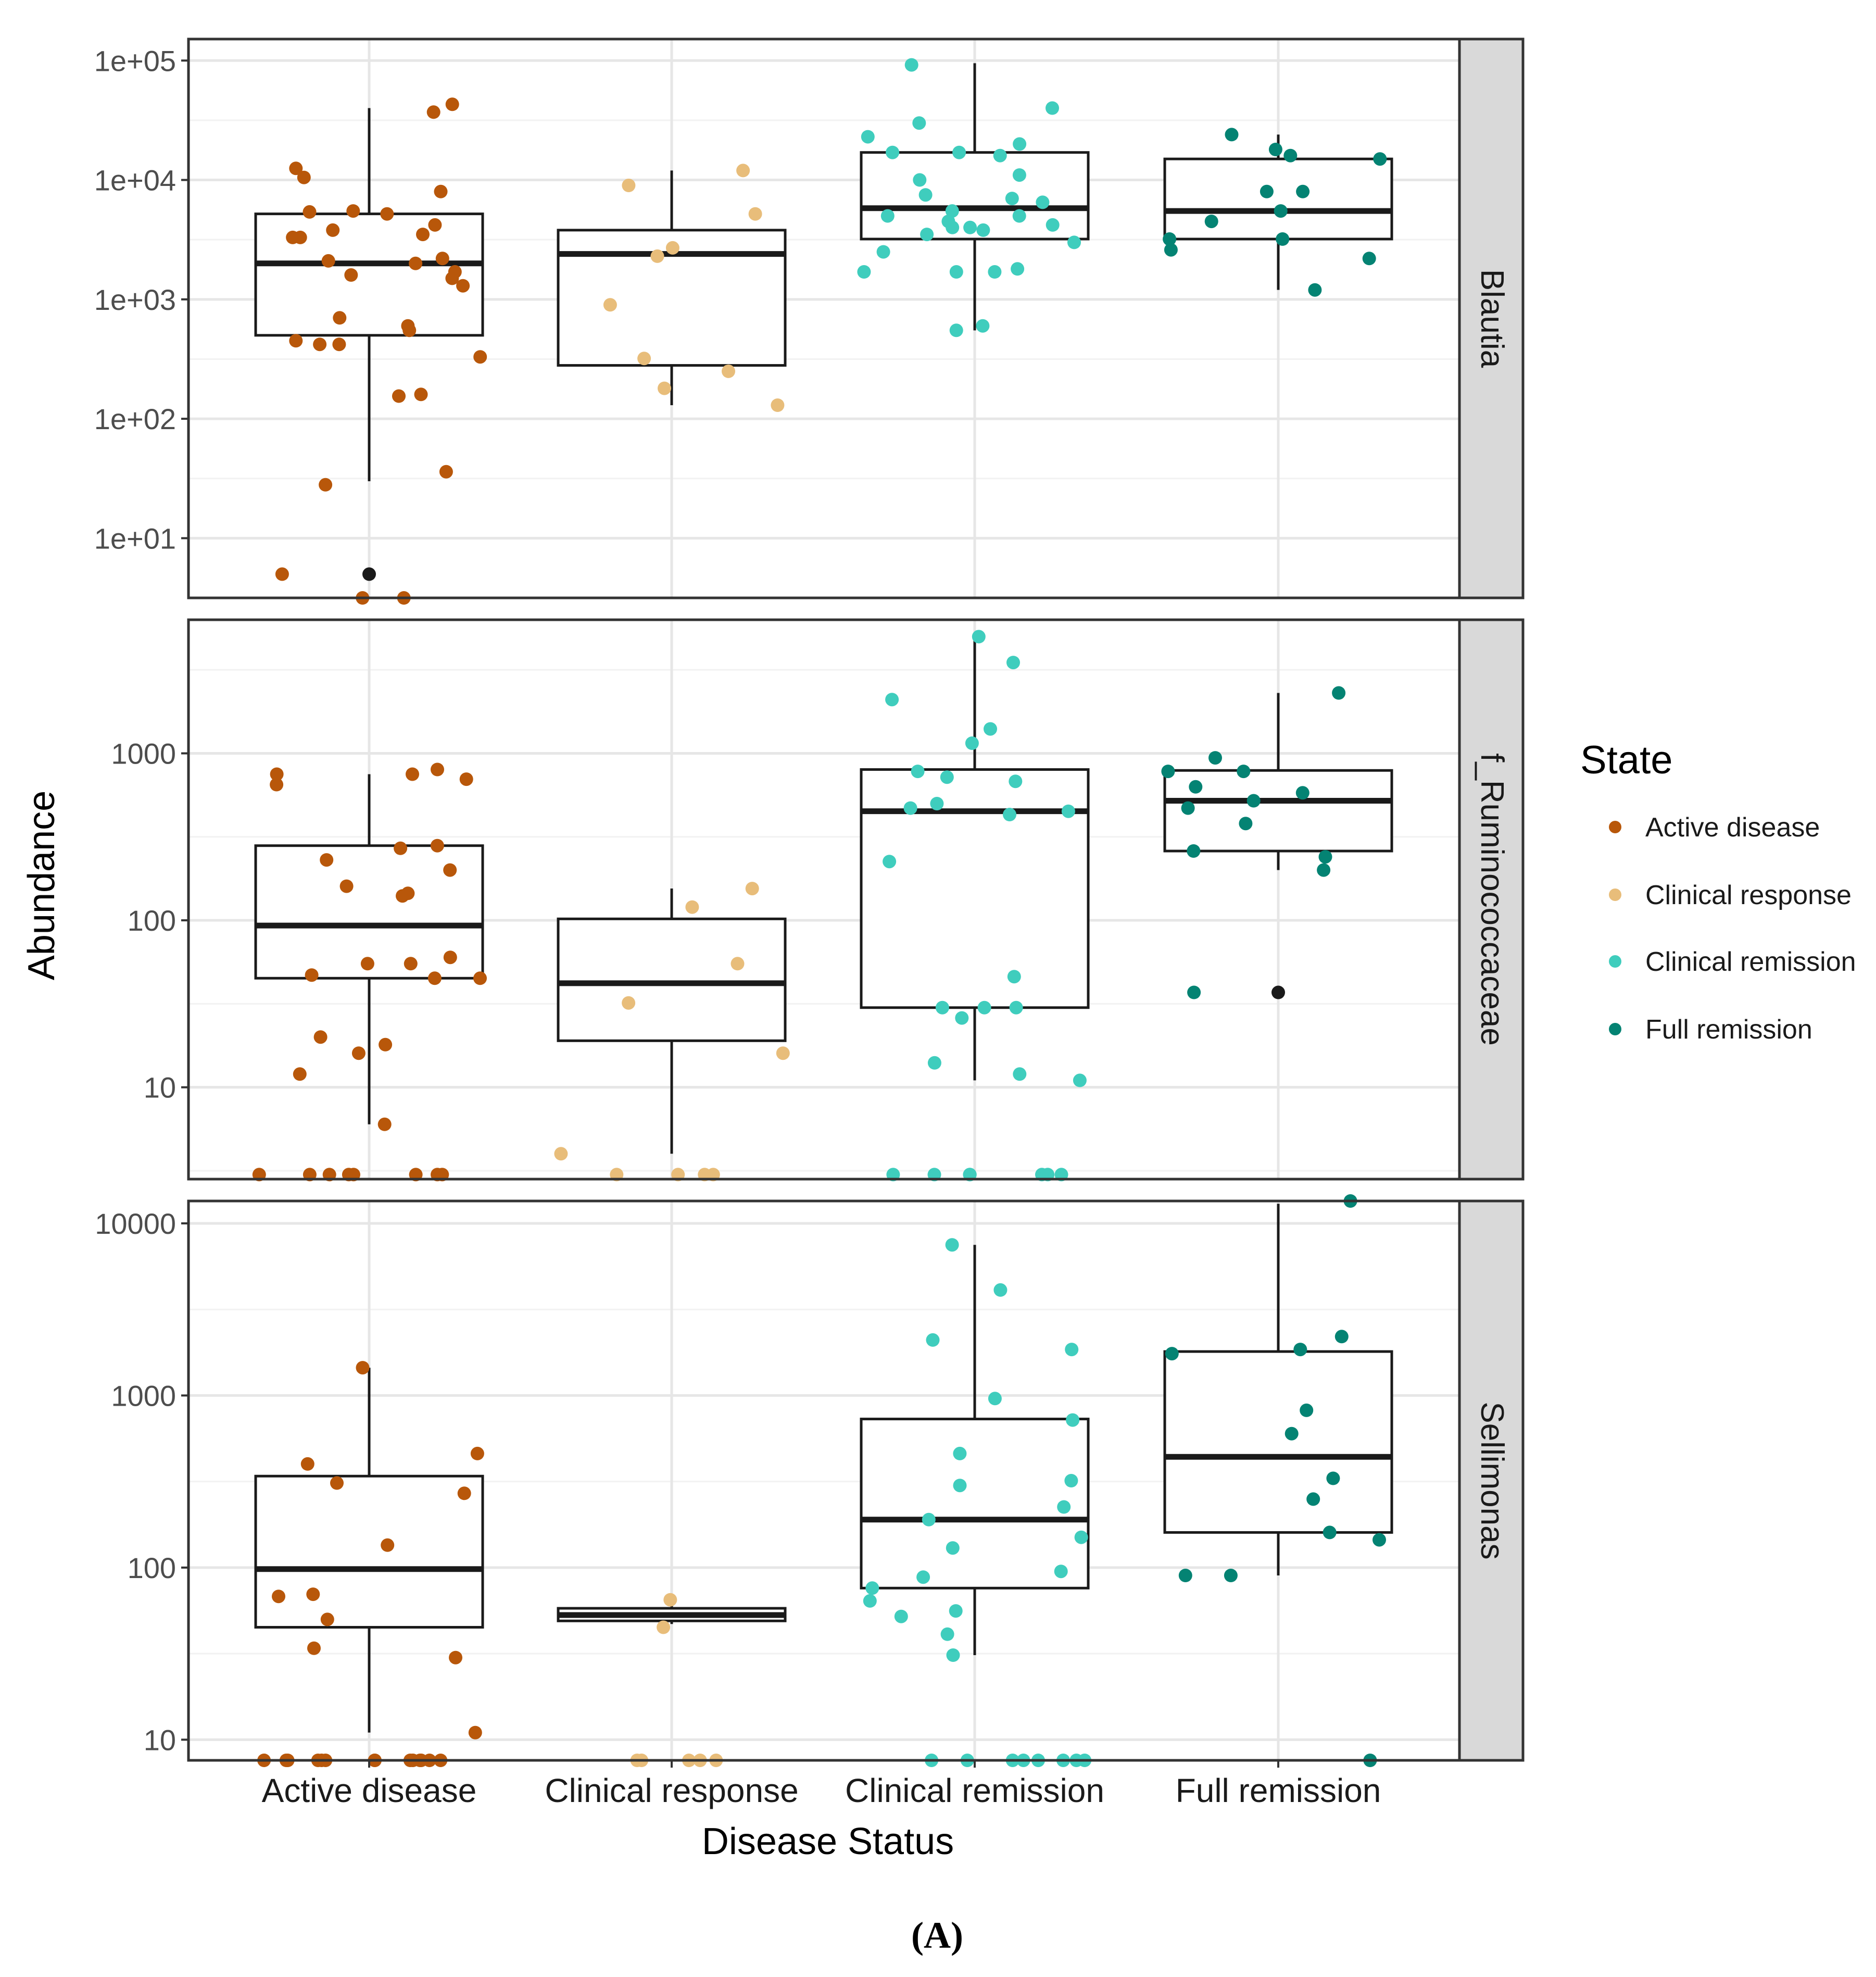  What do you see at coordinates (1626, 760) in the screenshot?
I see `legend-title: State` at bounding box center [1626, 760].